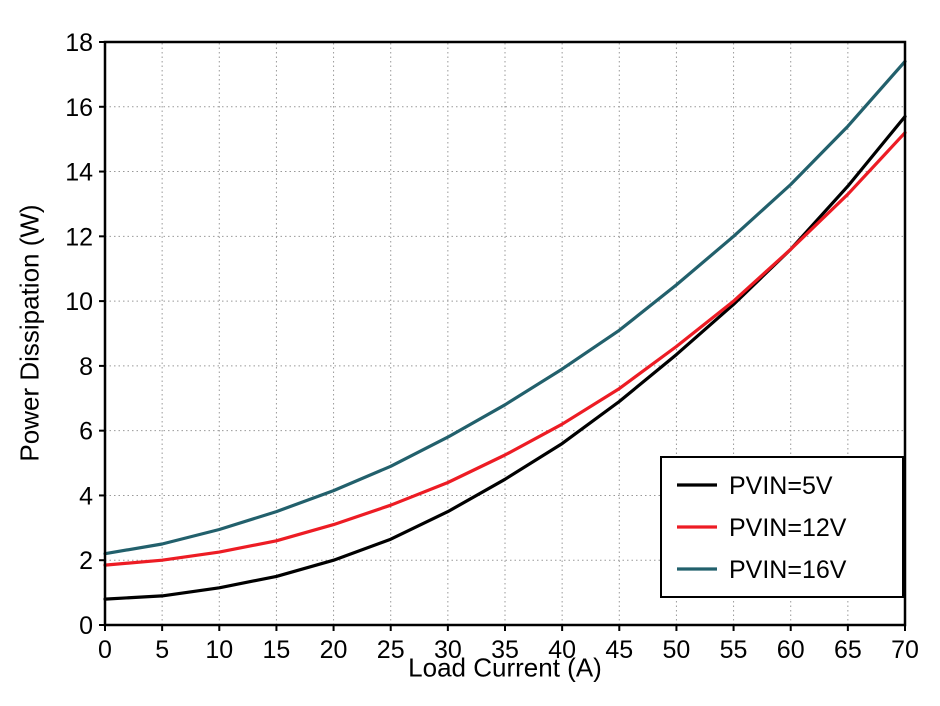 Image resolution: width=940 pixels, height=706 pixels. Describe the element at coordinates (29, 333) in the screenshot. I see `y-axis-label: Power Dissipation (W)` at that location.